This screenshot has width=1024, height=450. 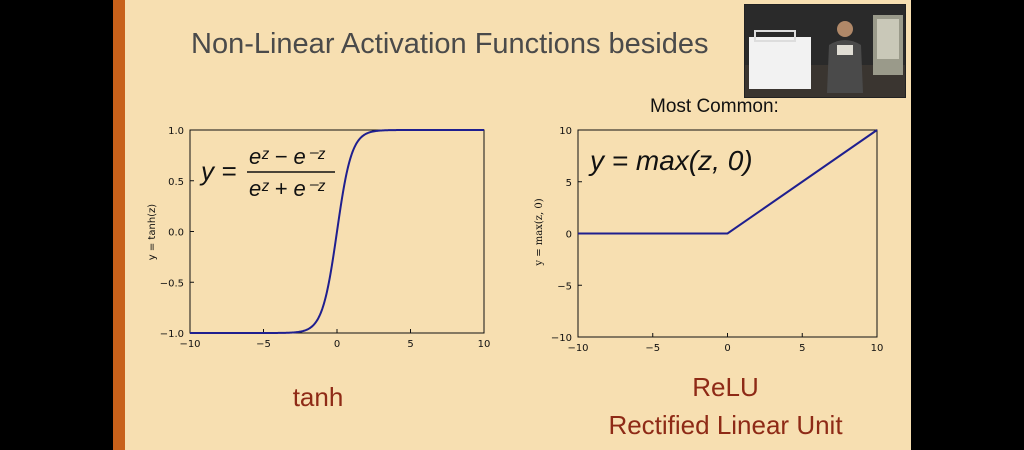 I want to click on presenter-video, so click(x=825, y=51).